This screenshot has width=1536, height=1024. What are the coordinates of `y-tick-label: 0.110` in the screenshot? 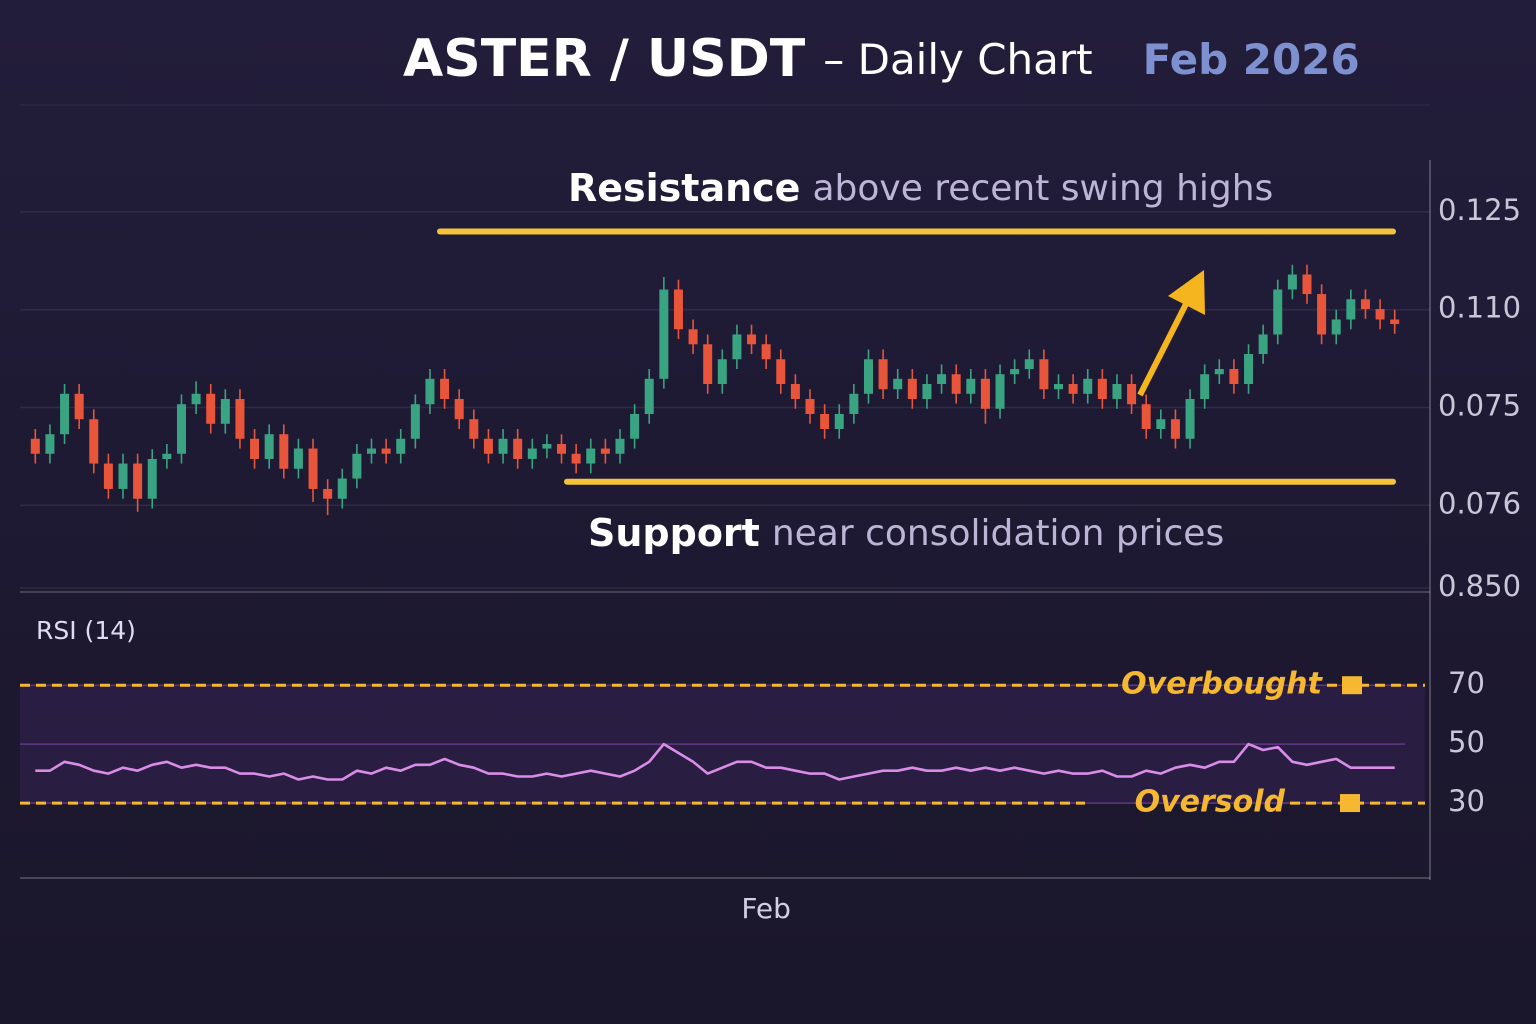 It's located at (1479, 308).